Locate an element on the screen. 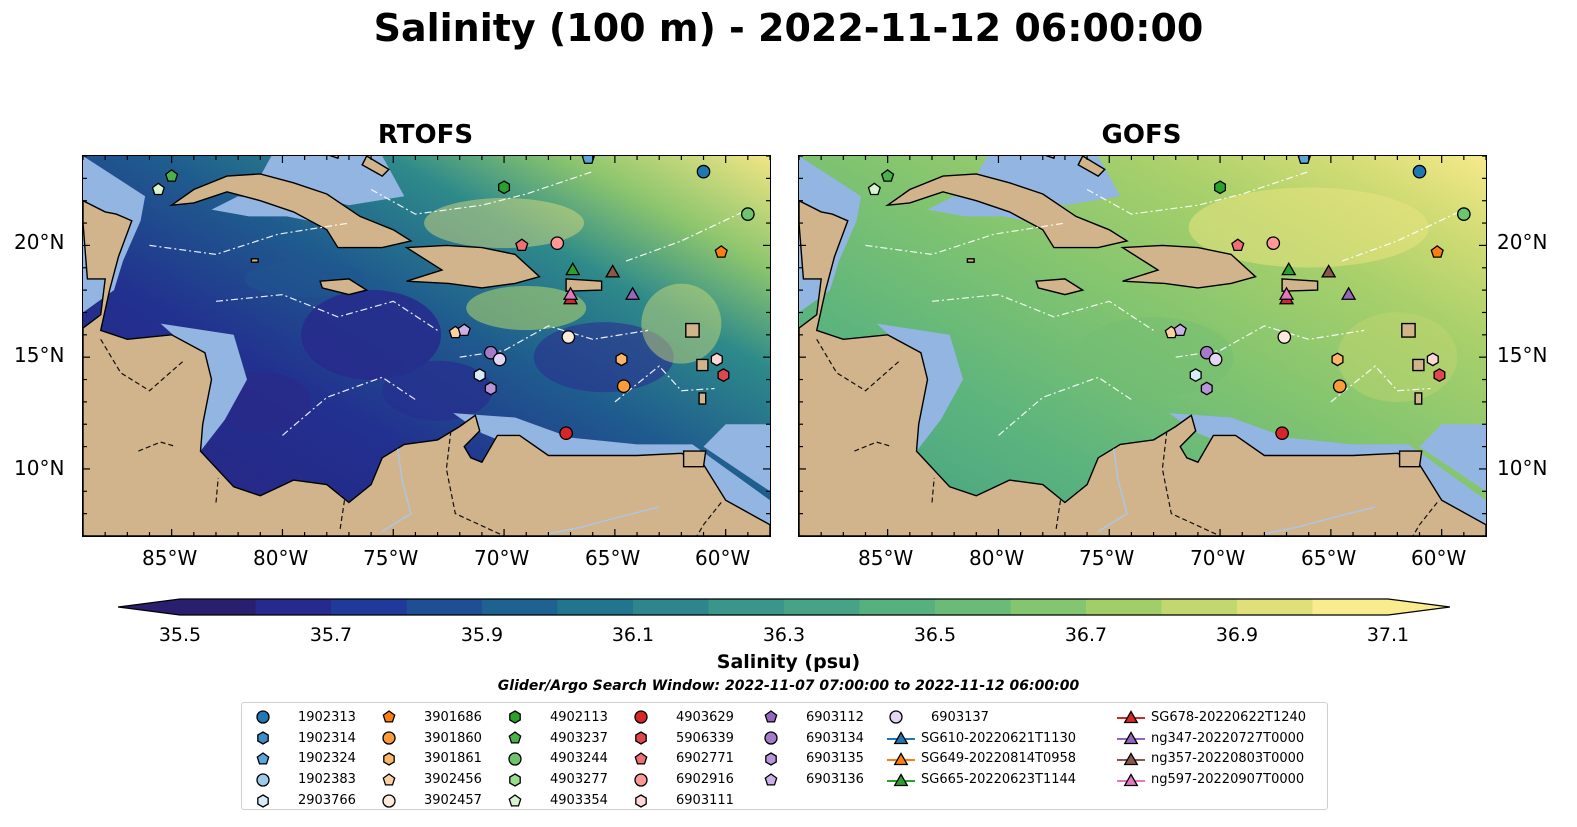  legend-entry: 4902113 is located at coordinates (557, 717).